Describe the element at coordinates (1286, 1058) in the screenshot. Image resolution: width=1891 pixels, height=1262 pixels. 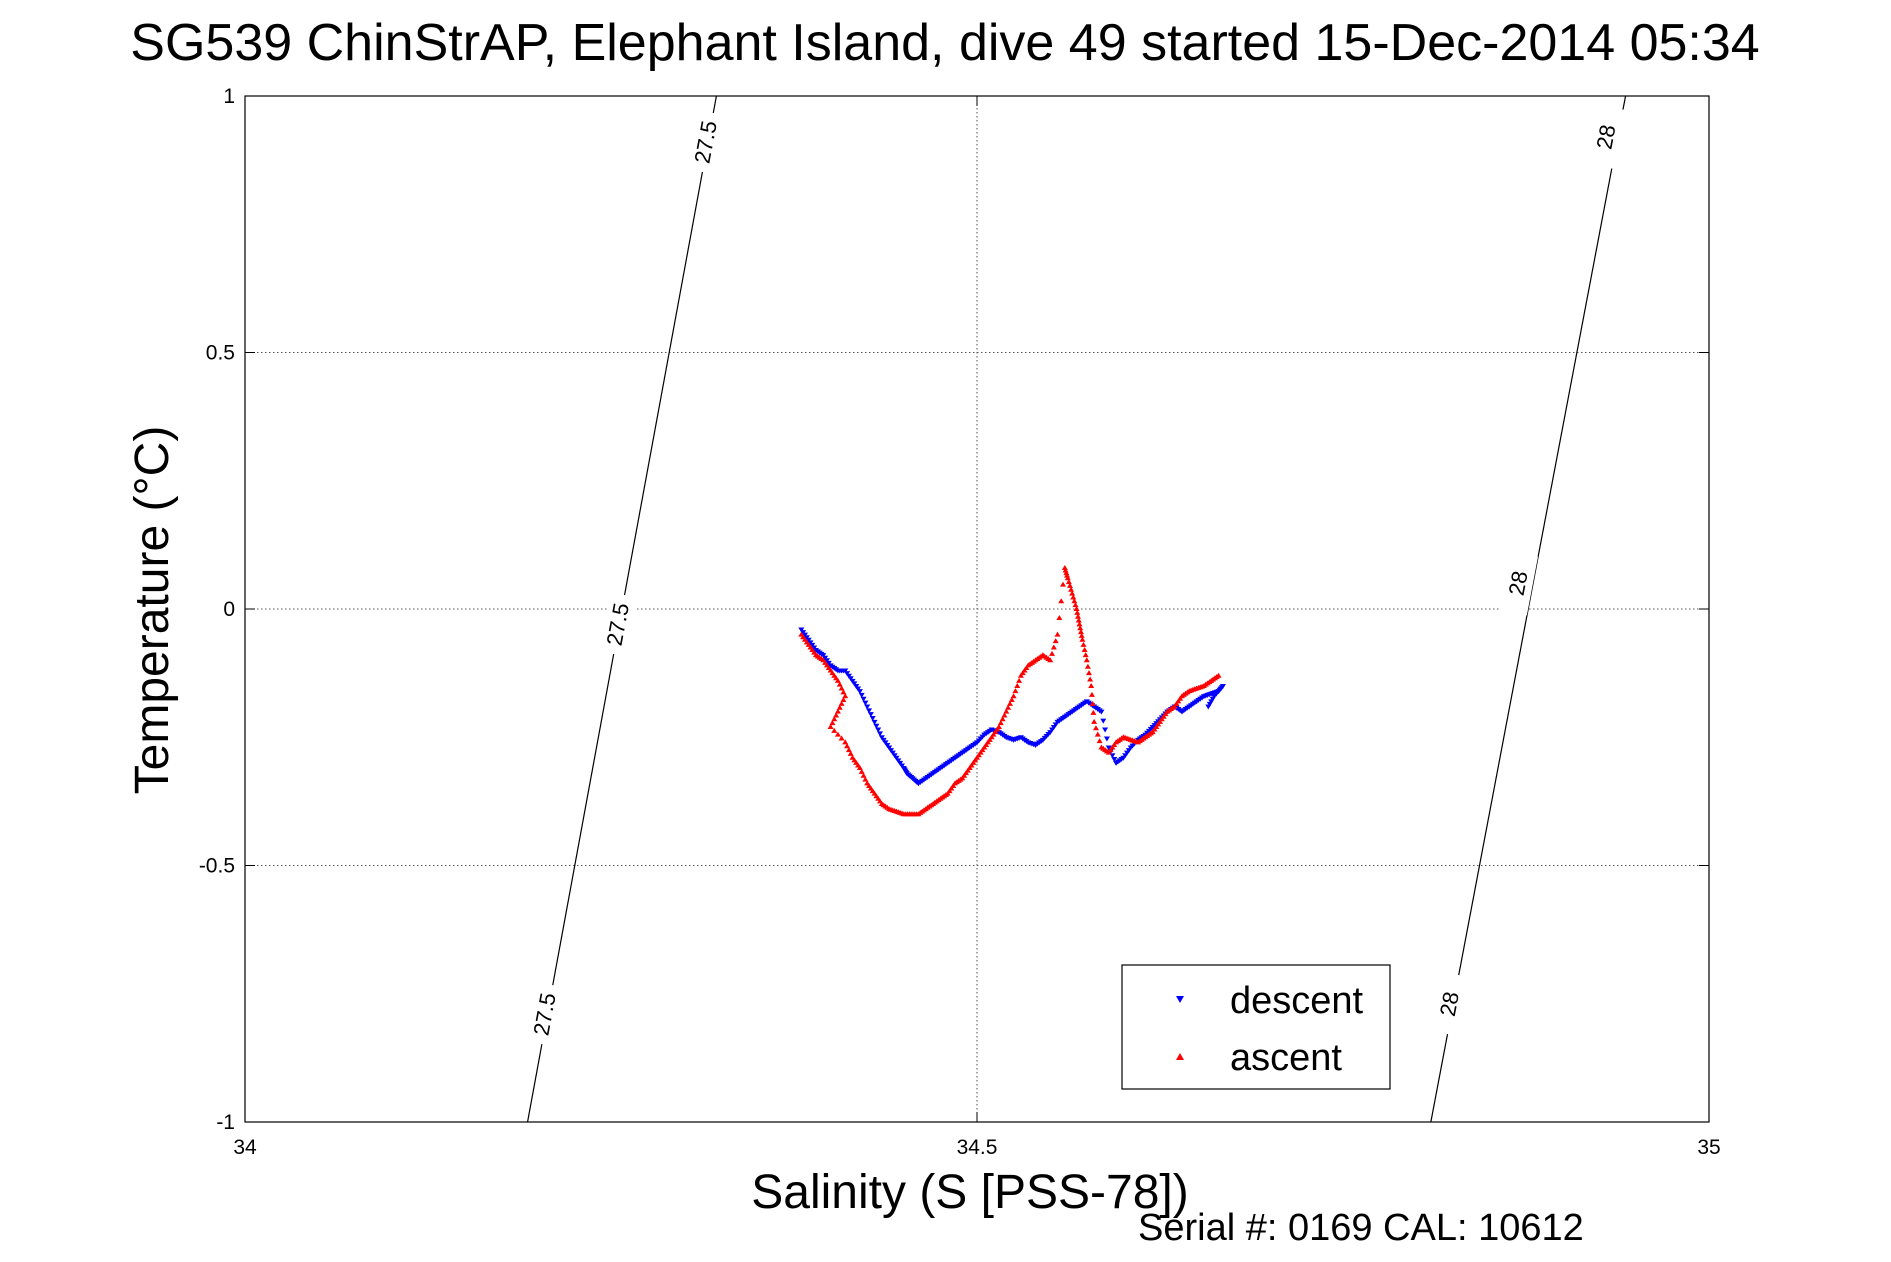
I see `legend-ascent-label: ascent` at that location.